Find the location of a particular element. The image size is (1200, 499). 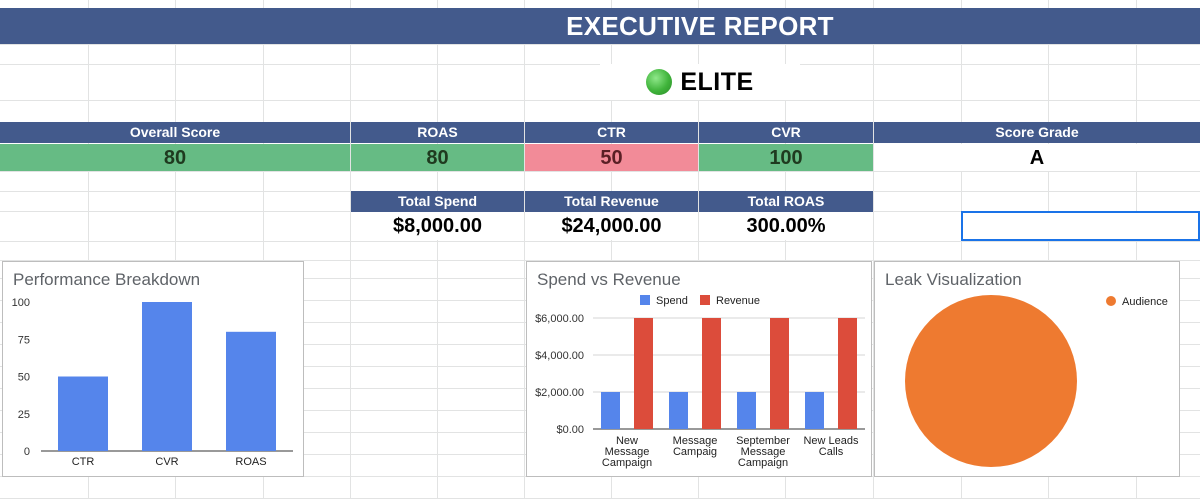

cvr-header: CVR is located at coordinates (786, 132).